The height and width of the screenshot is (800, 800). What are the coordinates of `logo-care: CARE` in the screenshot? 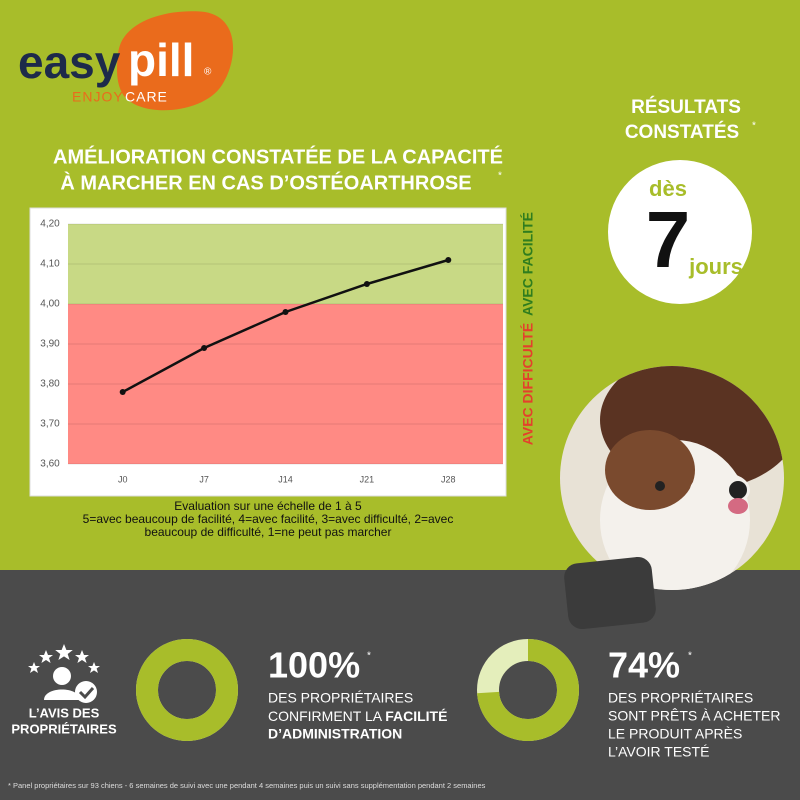 It's located at (146, 97).